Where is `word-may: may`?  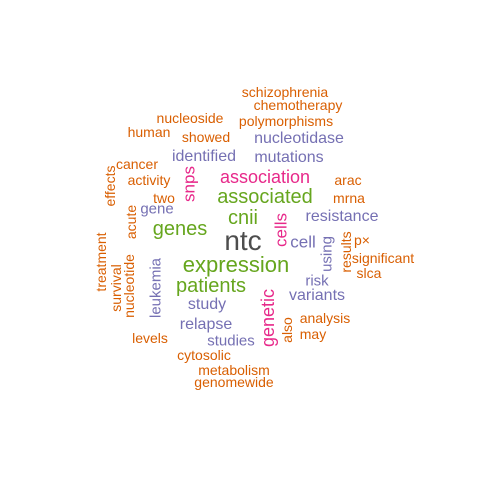
word-may: may is located at coordinates (313, 334).